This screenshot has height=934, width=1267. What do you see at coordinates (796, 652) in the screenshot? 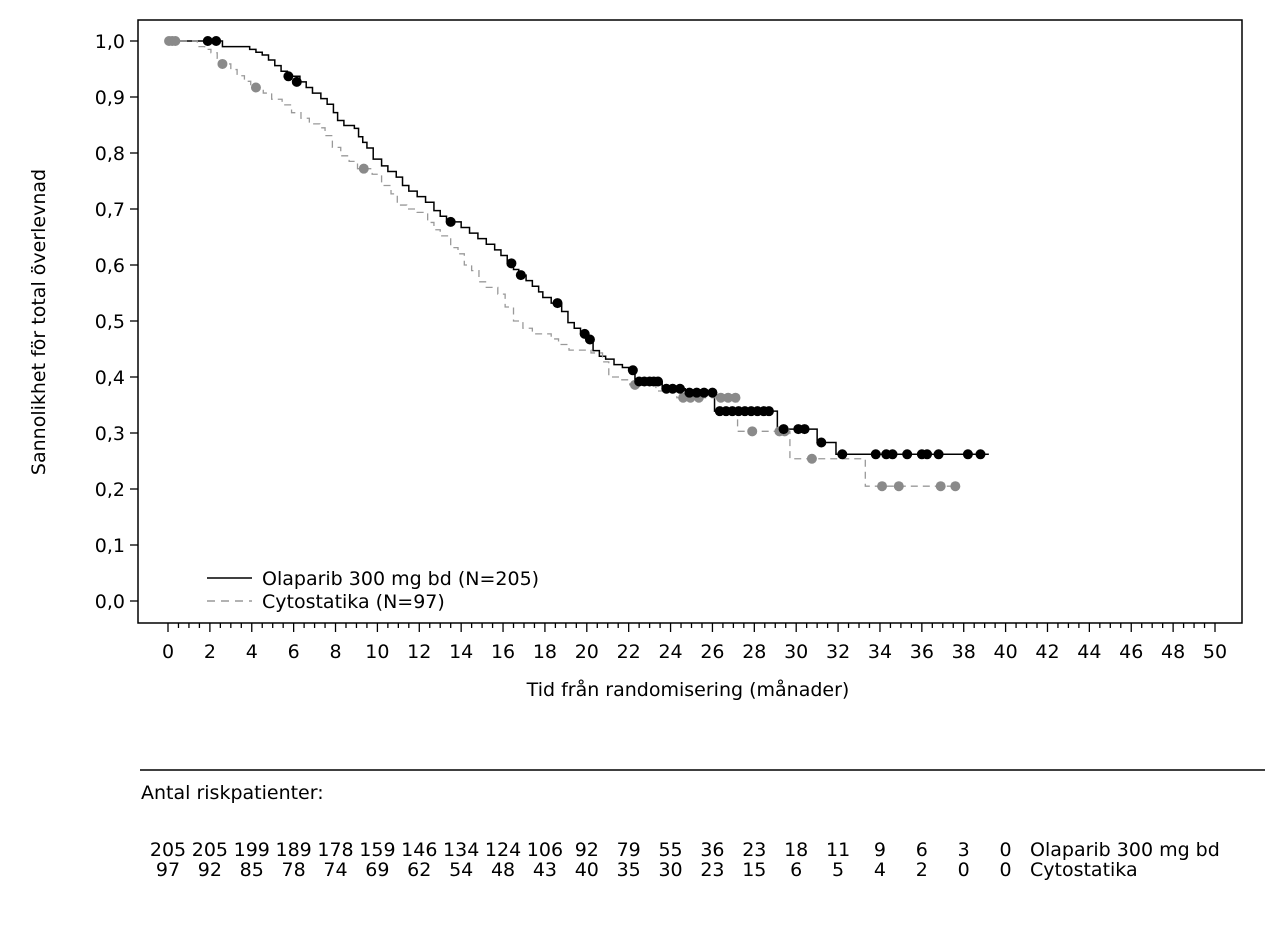
I see `x-tick-label: 30` at bounding box center [796, 652].